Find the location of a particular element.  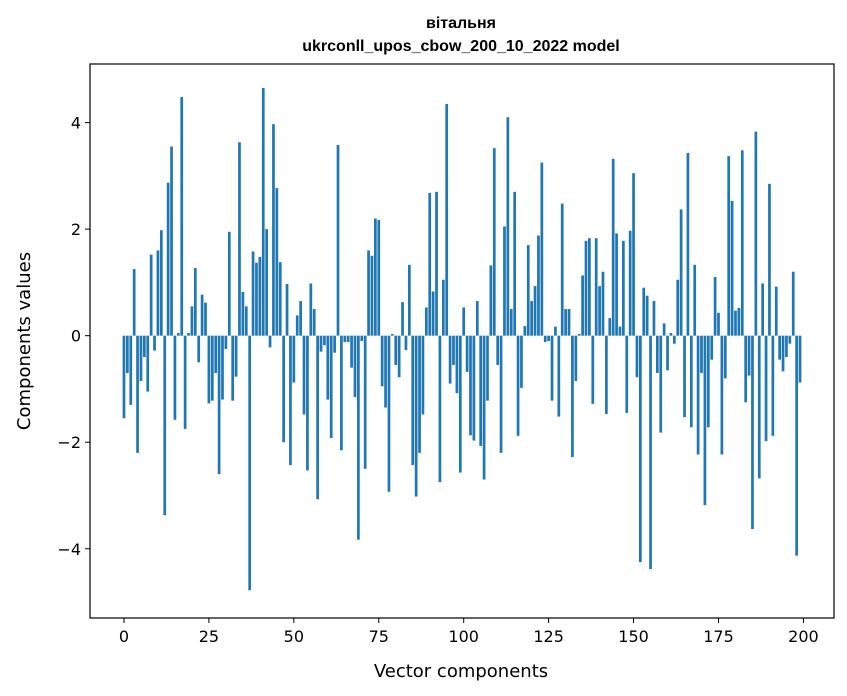

y-axis-label: Components values is located at coordinates (24, 341).